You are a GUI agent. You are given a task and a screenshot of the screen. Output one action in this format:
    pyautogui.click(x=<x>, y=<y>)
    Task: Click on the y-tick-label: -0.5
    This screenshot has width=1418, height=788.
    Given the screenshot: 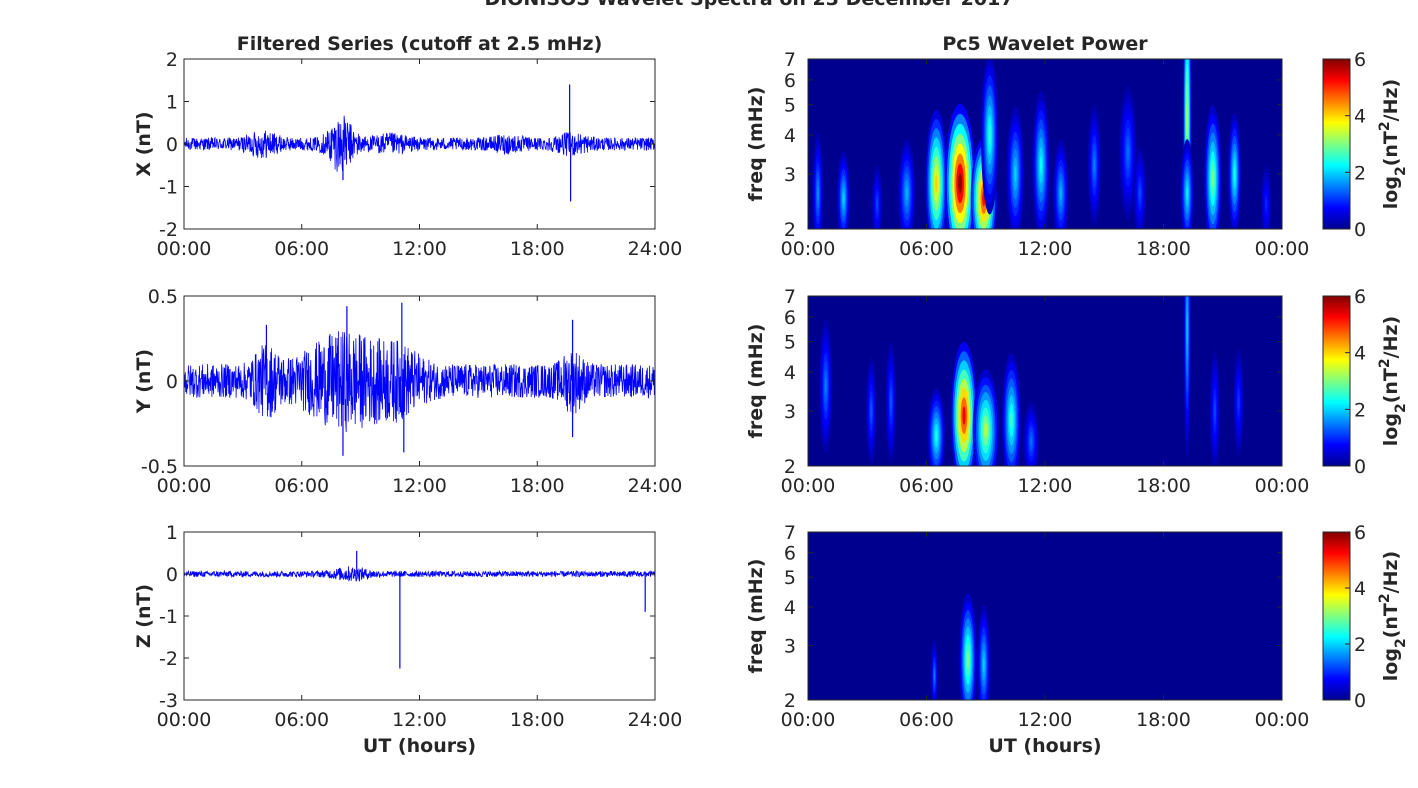 What is the action you would take?
    pyautogui.click(x=159, y=467)
    